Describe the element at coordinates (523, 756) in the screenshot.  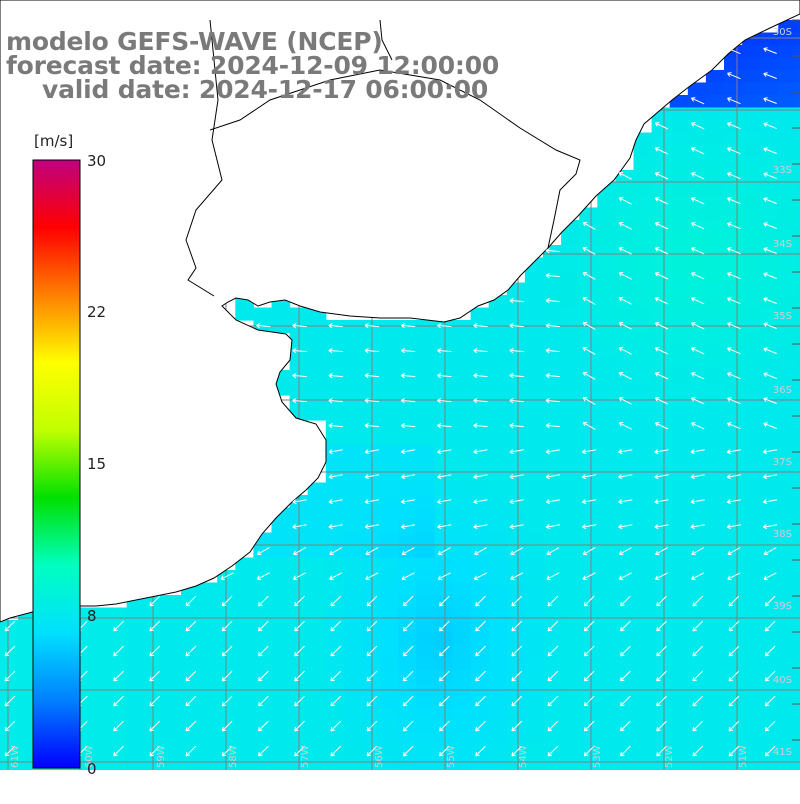
I see `lon-label: 54W` at that location.